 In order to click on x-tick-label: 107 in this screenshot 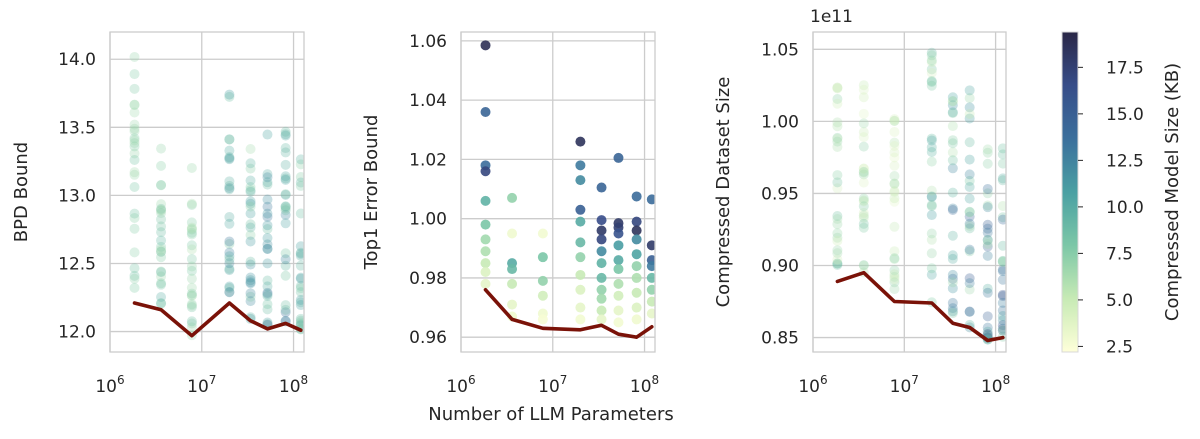, I will do `click(201, 385)`.